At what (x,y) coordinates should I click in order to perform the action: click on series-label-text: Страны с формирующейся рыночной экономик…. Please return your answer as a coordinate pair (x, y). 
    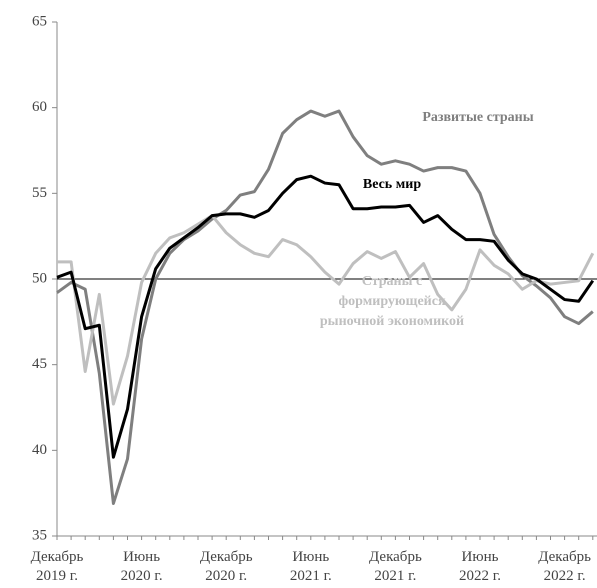
    Looking at the image, I should click on (392, 301).